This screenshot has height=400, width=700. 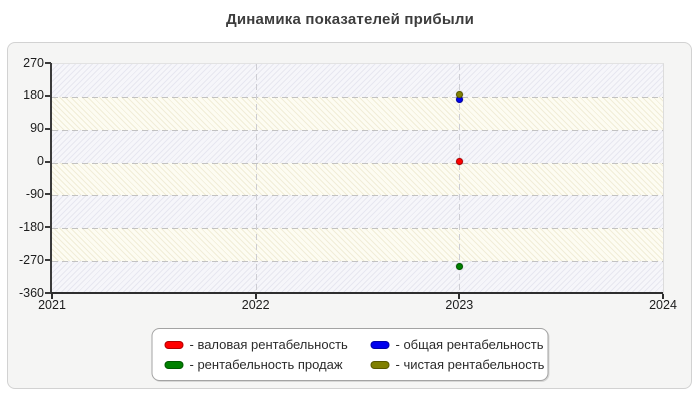 I want to click on legend-swatch-blue, so click(x=380, y=344).